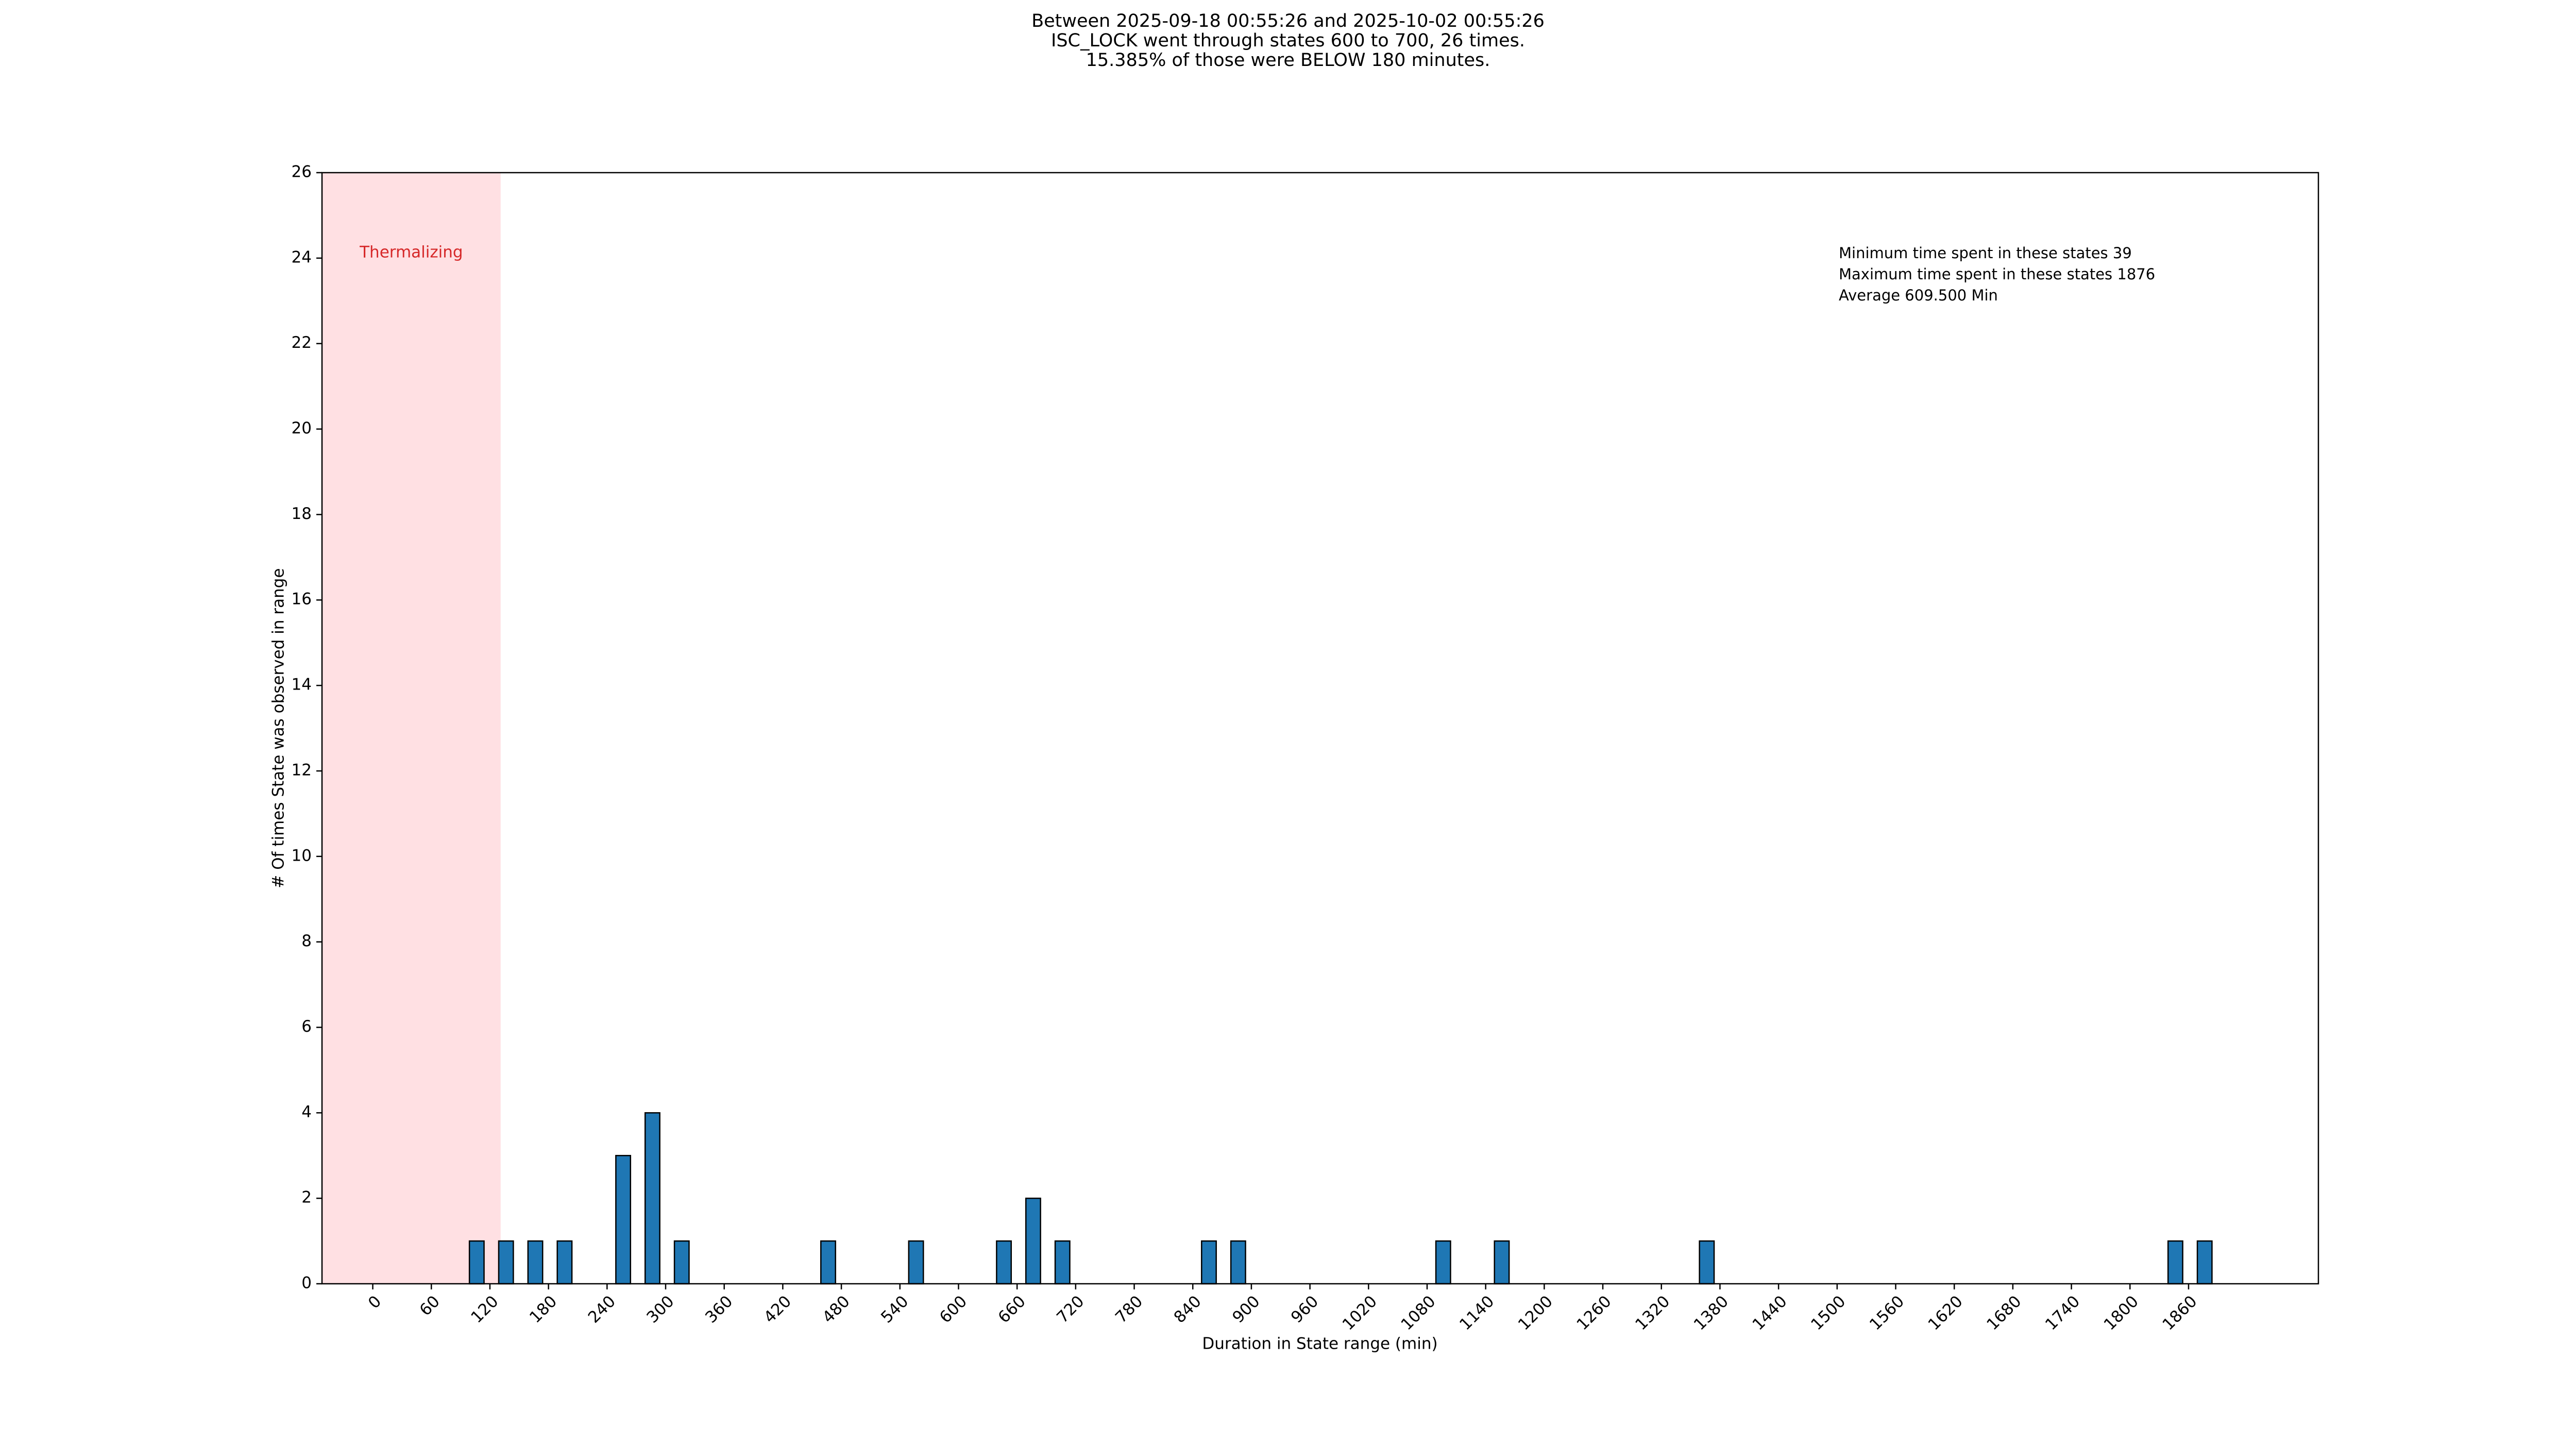 This screenshot has width=2576, height=1443. Describe the element at coordinates (302, 855) in the screenshot. I see `y-tick-label: 10` at that location.